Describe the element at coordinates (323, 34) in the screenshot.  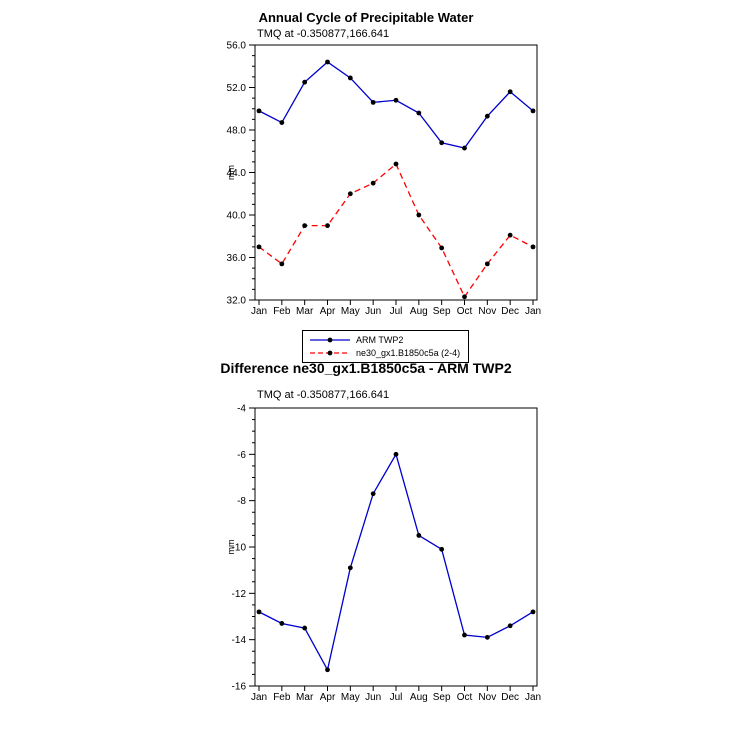
I see `annual-cycle-subtitle: TMQ at -0.350877,166.641` at that location.